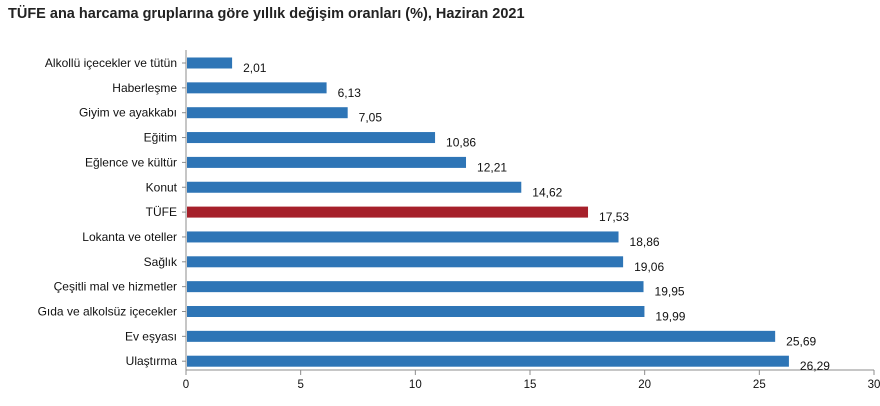 This screenshot has height=406, width=880. Describe the element at coordinates (874, 385) in the screenshot. I see `x-tick-label: 30` at that location.